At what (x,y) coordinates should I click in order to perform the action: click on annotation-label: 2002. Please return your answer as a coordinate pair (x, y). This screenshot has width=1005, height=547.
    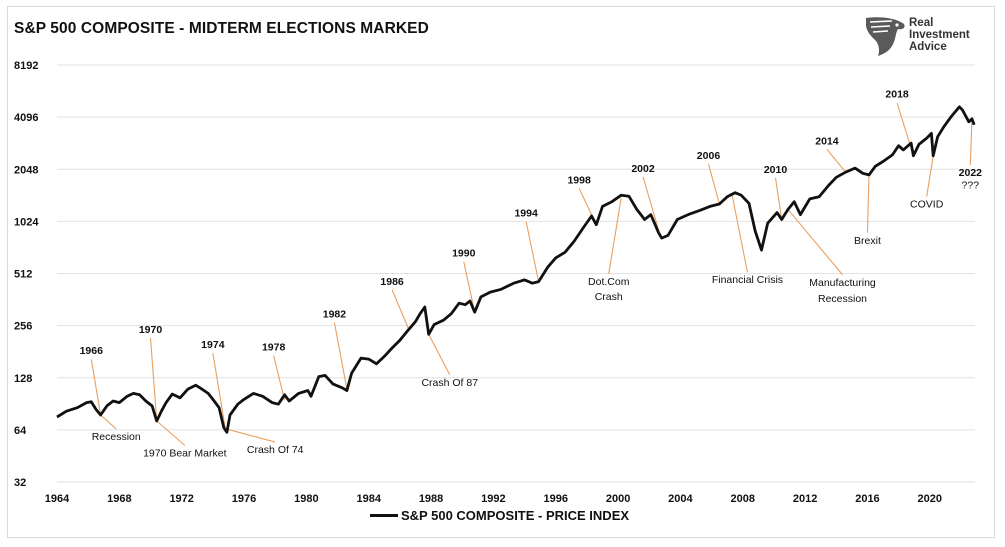
    Looking at the image, I should click on (643, 169).